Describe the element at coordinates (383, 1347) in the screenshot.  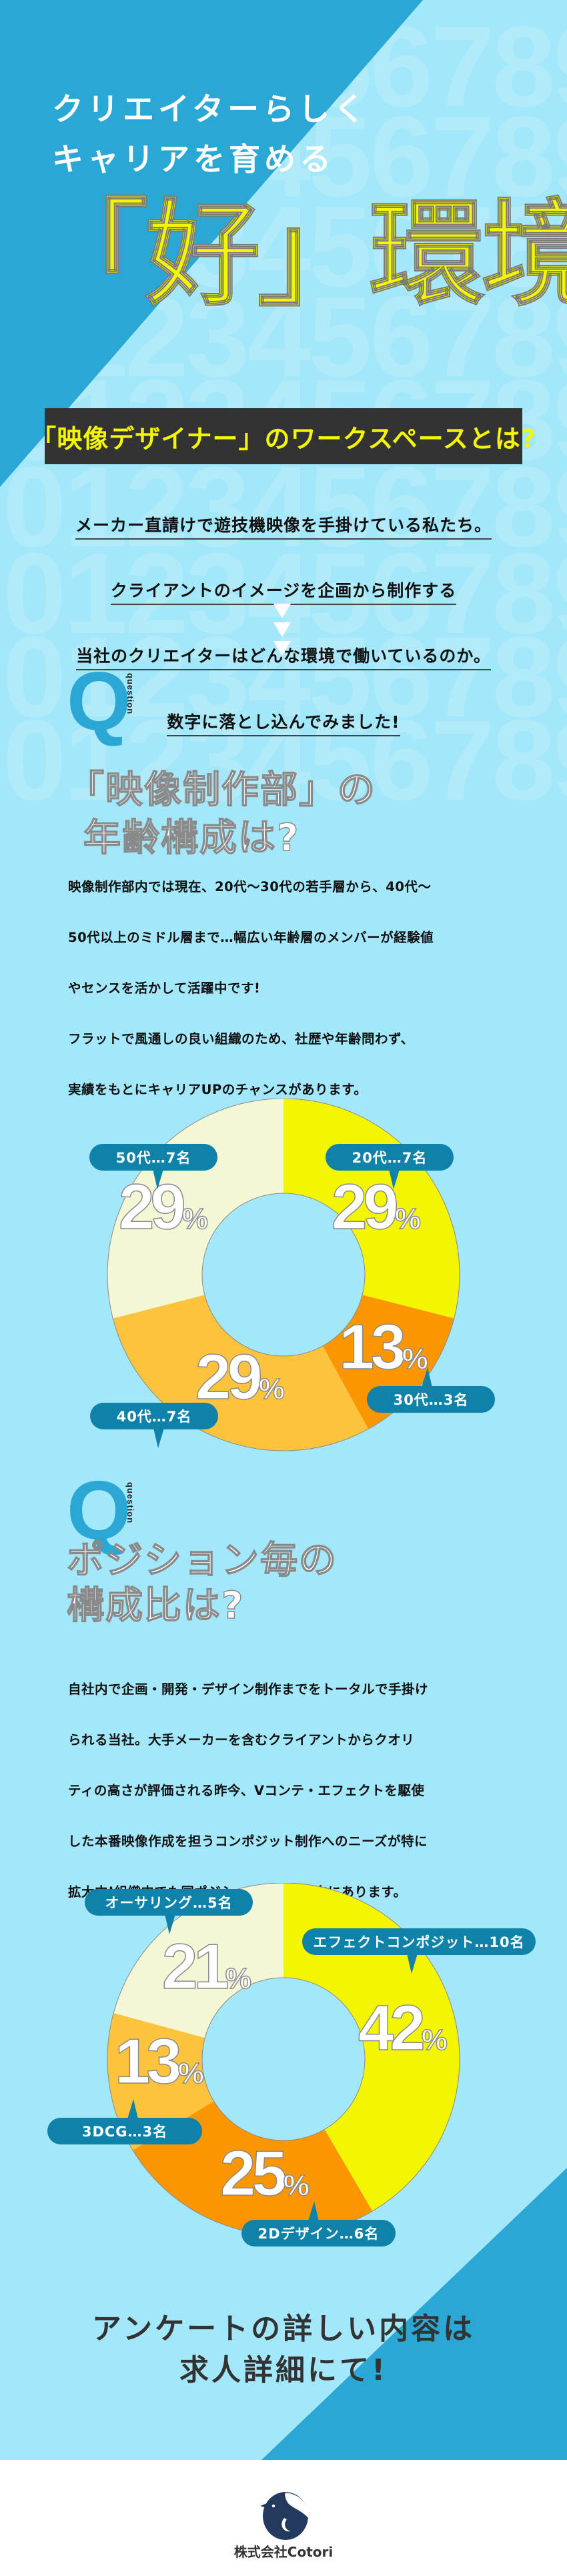
I see `pct-label-30s: 13%` at that location.